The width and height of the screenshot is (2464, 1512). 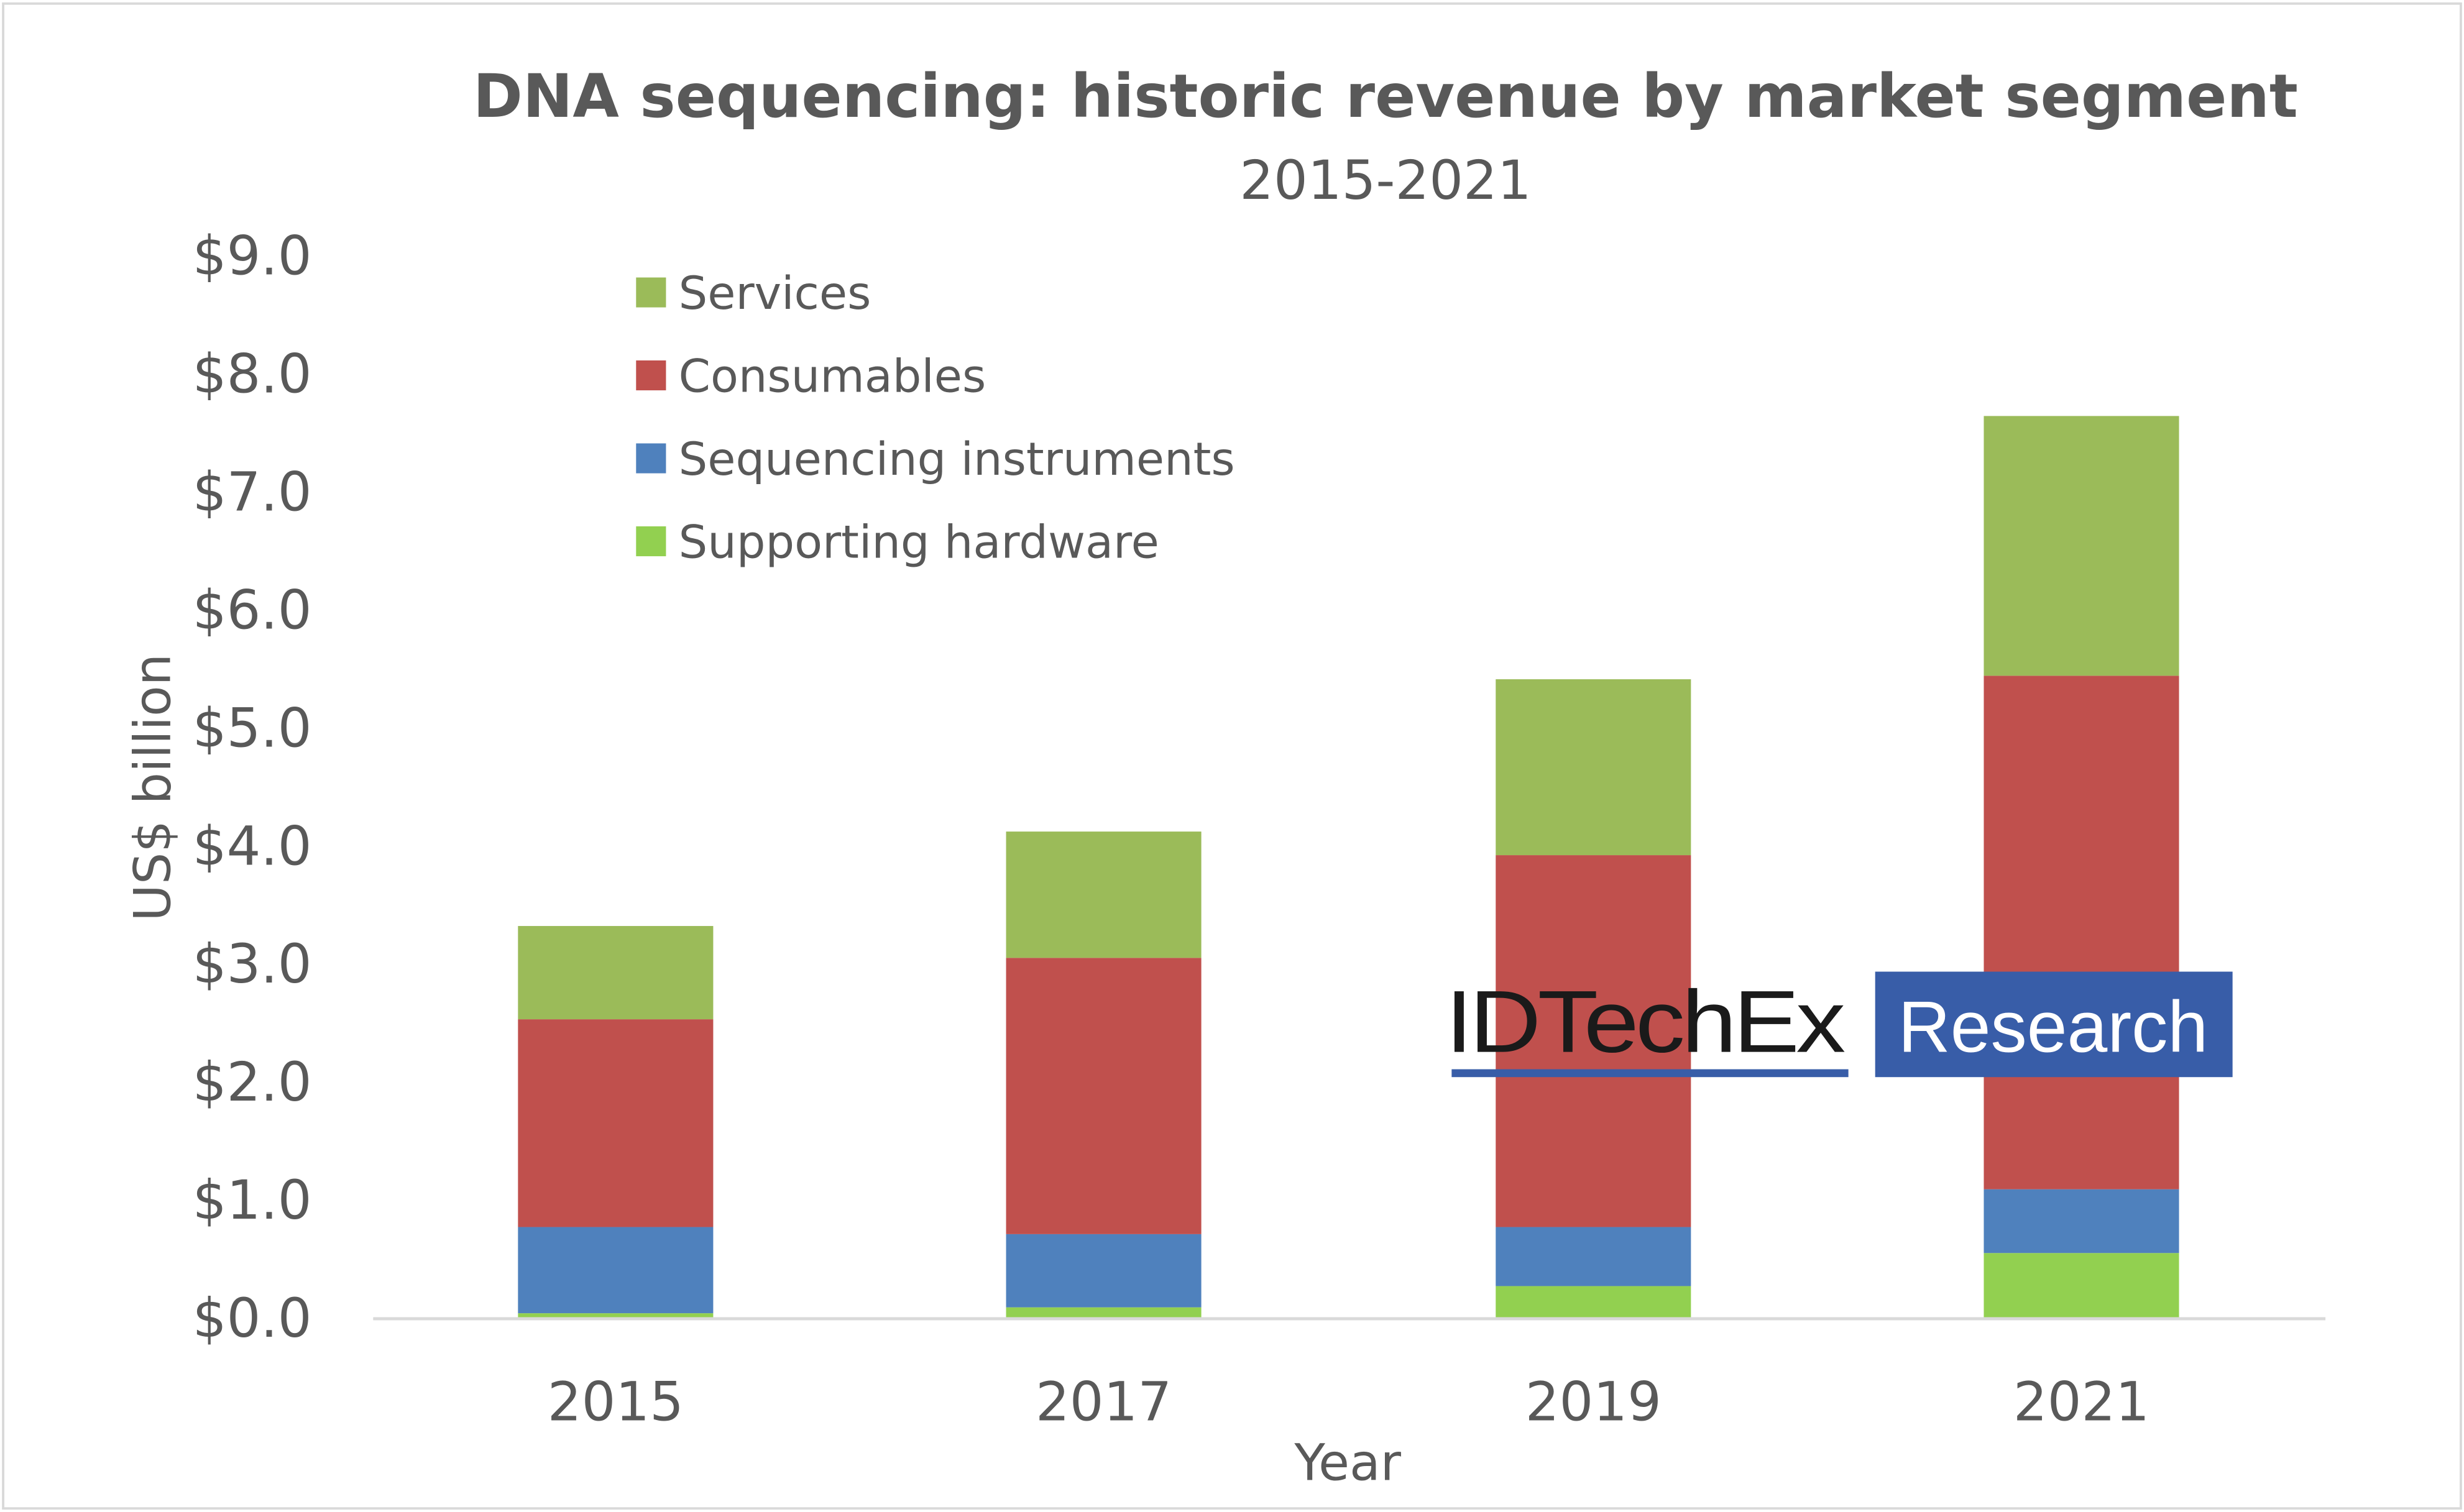 I want to click on bar-sequencing-instruments-2015, so click(x=616, y=1270).